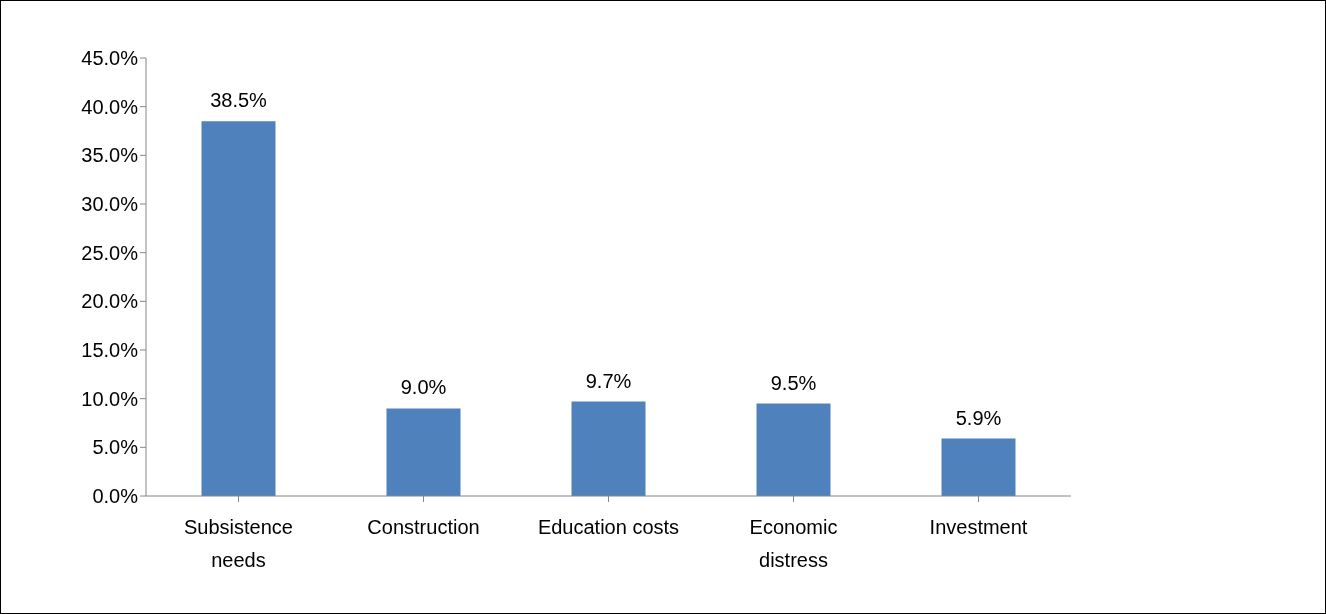  What do you see at coordinates (110, 252) in the screenshot?
I see `y-tick-label: 25.0%` at bounding box center [110, 252].